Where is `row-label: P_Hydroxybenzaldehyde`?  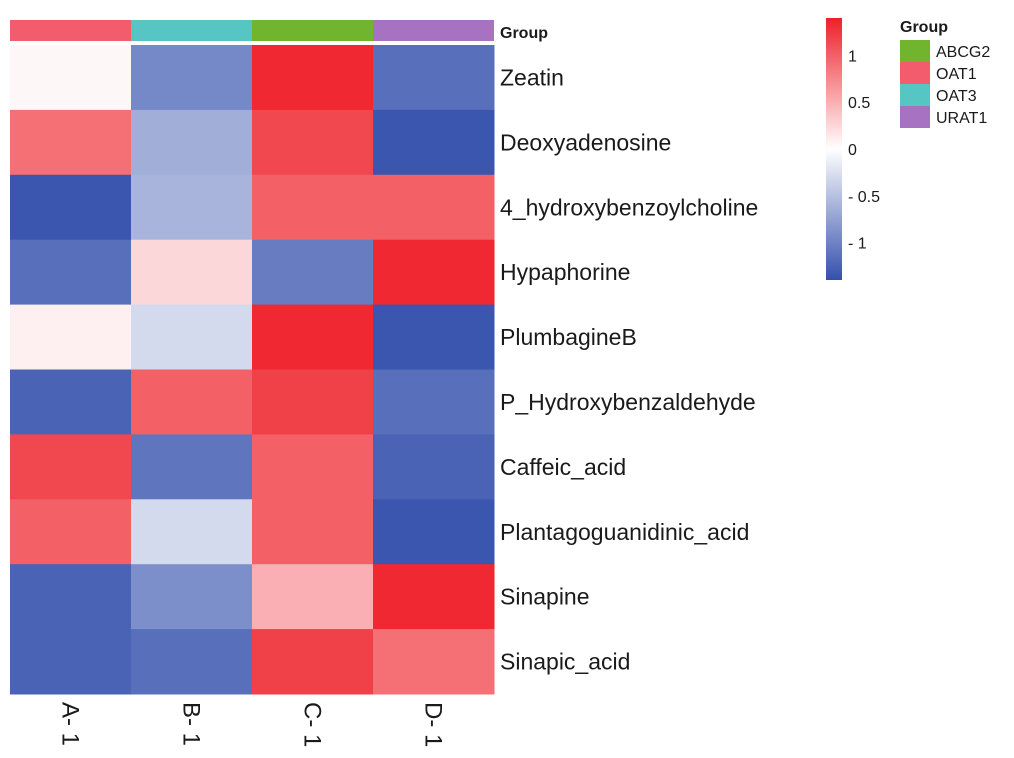
row-label: P_Hydroxybenzaldehyde is located at coordinates (628, 402).